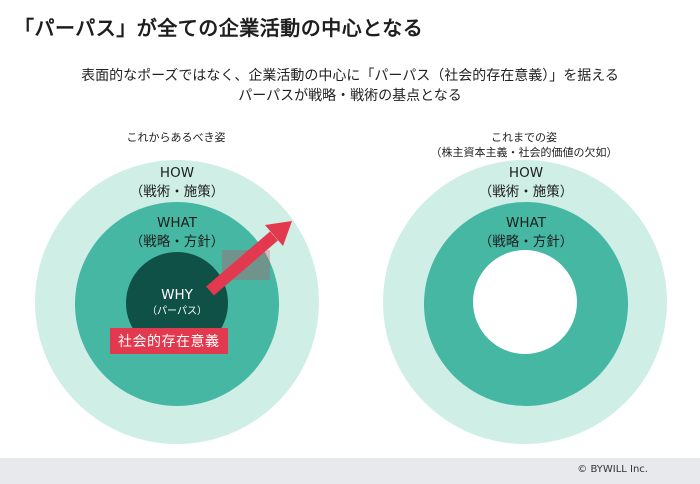 The width and height of the screenshot is (700, 484). I want to click on left-how-title: HOW, so click(177, 173).